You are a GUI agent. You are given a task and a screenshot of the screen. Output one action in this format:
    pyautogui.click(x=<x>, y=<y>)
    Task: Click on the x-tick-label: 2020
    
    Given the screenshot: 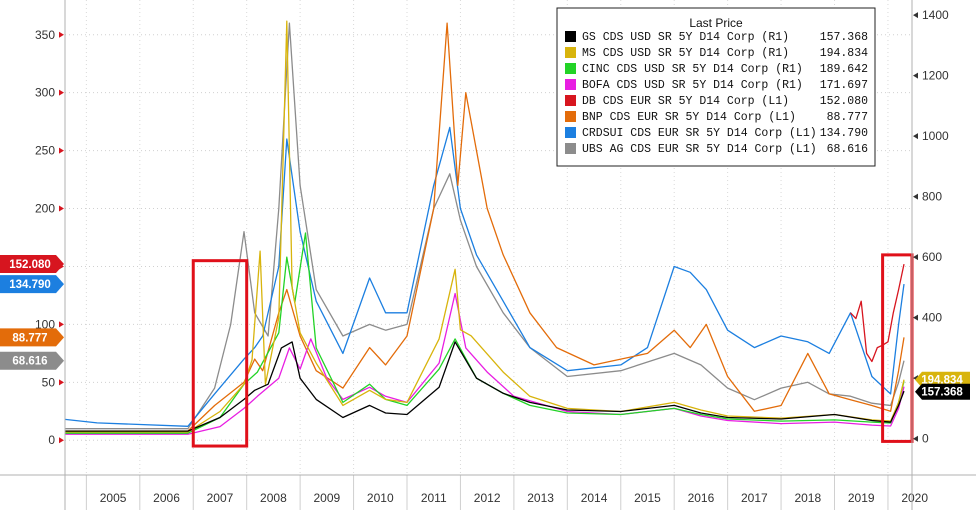 What is the action you would take?
    pyautogui.click(x=914, y=498)
    